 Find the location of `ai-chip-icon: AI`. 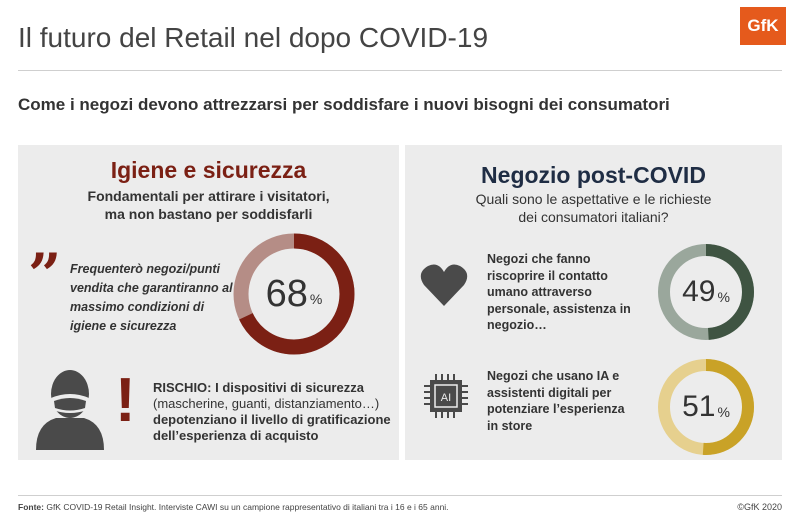

ai-chip-icon: AI is located at coordinates (446, 398).